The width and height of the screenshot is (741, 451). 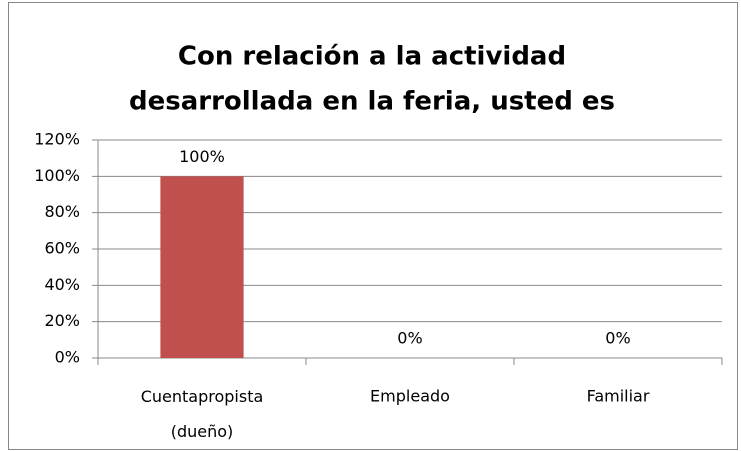 What do you see at coordinates (57, 139) in the screenshot?
I see `y-tick-label: 120%` at bounding box center [57, 139].